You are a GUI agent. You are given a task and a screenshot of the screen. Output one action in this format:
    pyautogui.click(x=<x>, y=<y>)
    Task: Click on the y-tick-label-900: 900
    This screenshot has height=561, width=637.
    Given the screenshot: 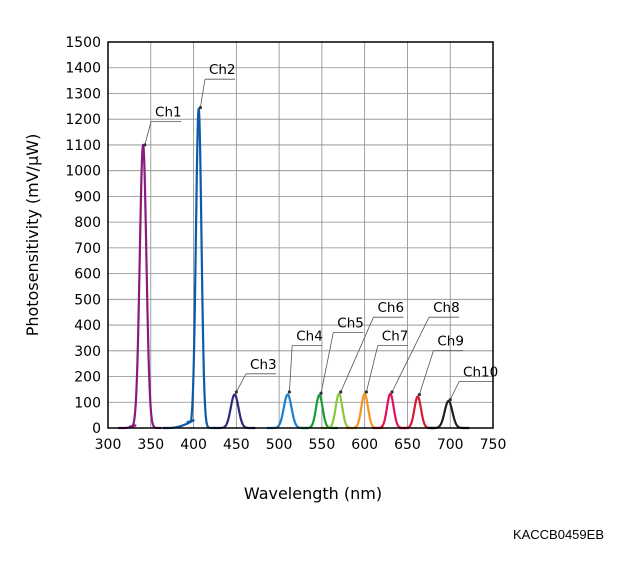 What is the action you would take?
    pyautogui.click(x=87, y=197)
    